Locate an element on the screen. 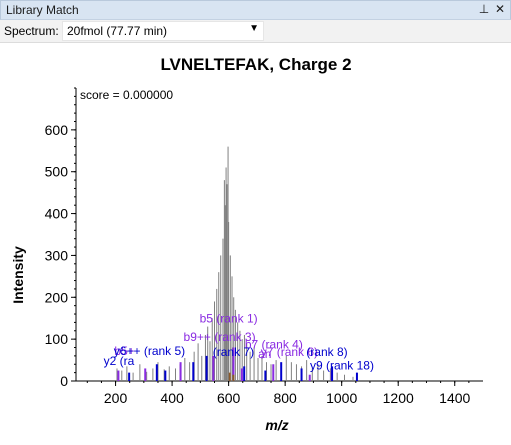 This screenshot has height=445, width=511. window-title: Library Match is located at coordinates (42, 10).